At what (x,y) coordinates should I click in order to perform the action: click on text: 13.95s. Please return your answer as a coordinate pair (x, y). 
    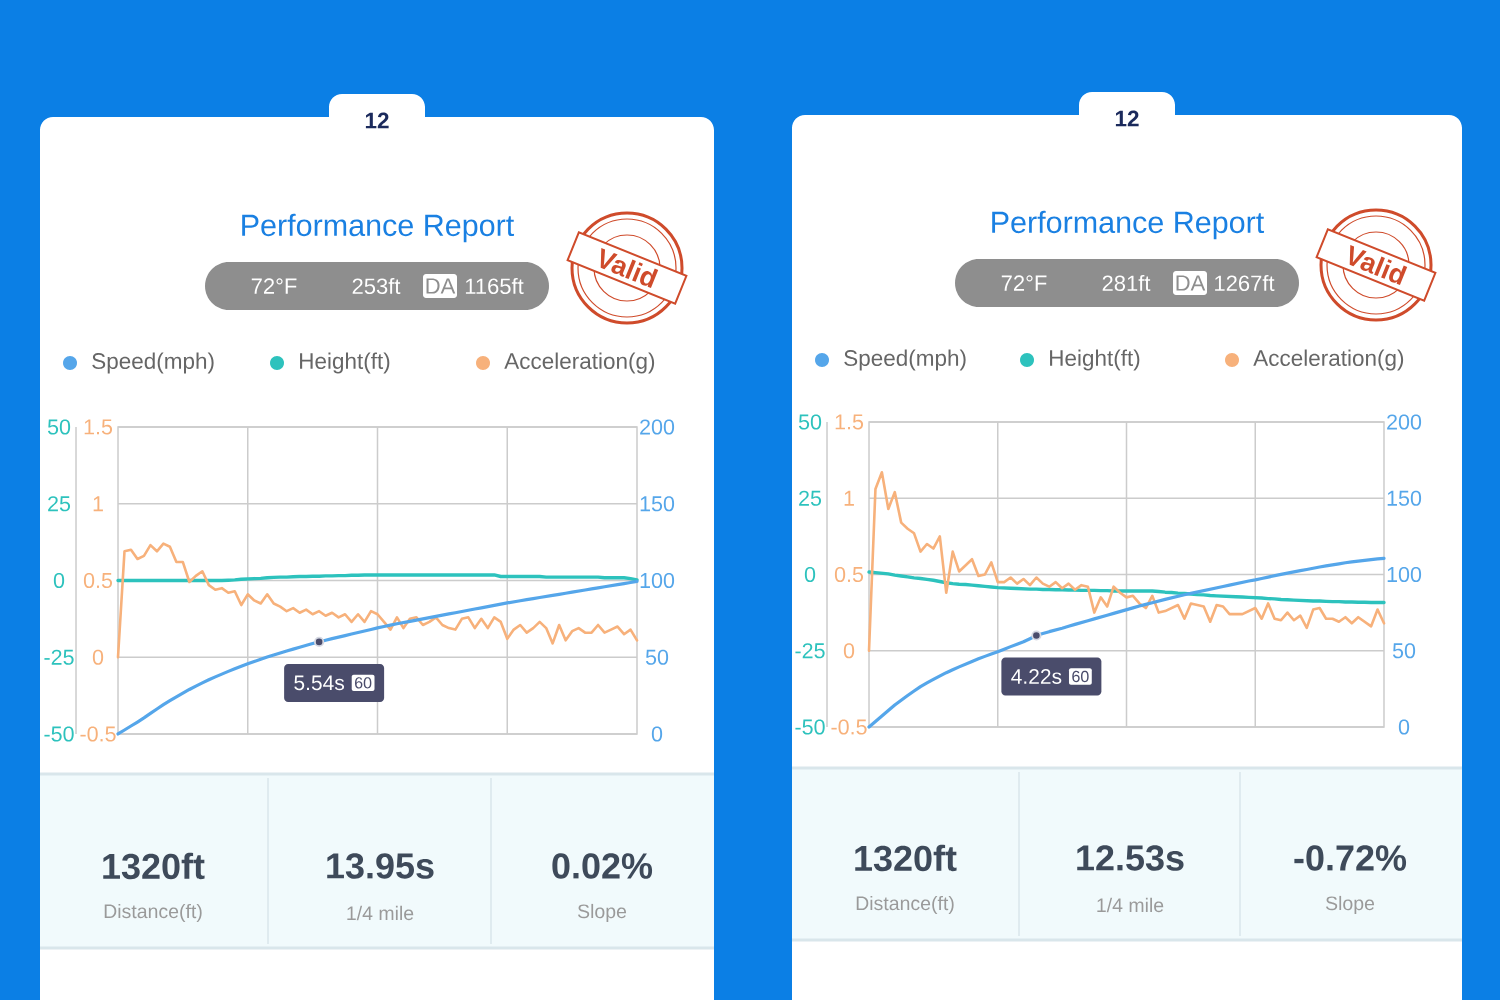
    Looking at the image, I should click on (380, 866).